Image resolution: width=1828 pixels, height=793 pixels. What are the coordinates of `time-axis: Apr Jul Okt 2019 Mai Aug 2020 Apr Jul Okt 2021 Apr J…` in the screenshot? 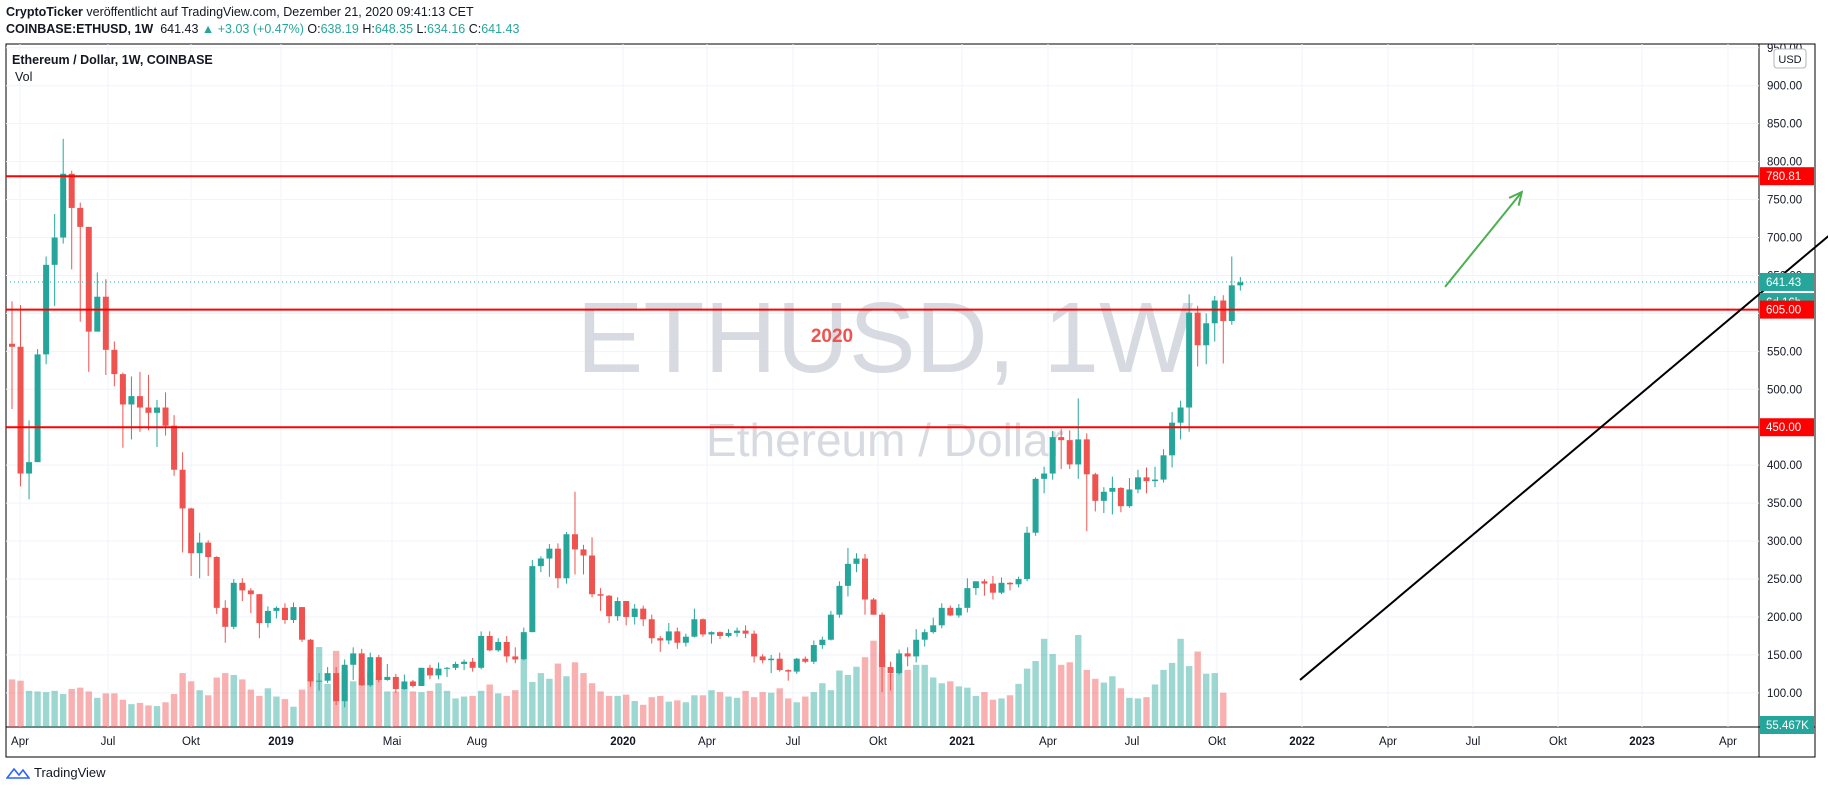 It's located at (874, 742).